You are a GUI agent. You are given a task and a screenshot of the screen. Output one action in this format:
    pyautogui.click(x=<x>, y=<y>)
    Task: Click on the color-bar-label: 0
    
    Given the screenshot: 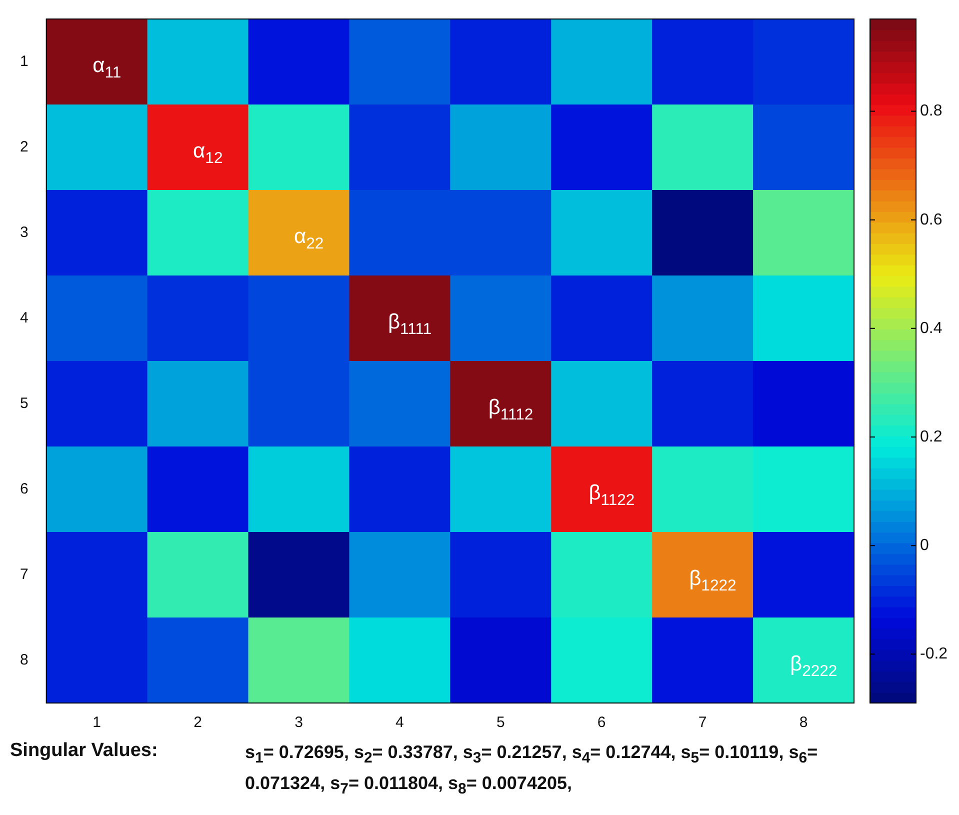 What is the action you would take?
    pyautogui.click(x=924, y=545)
    